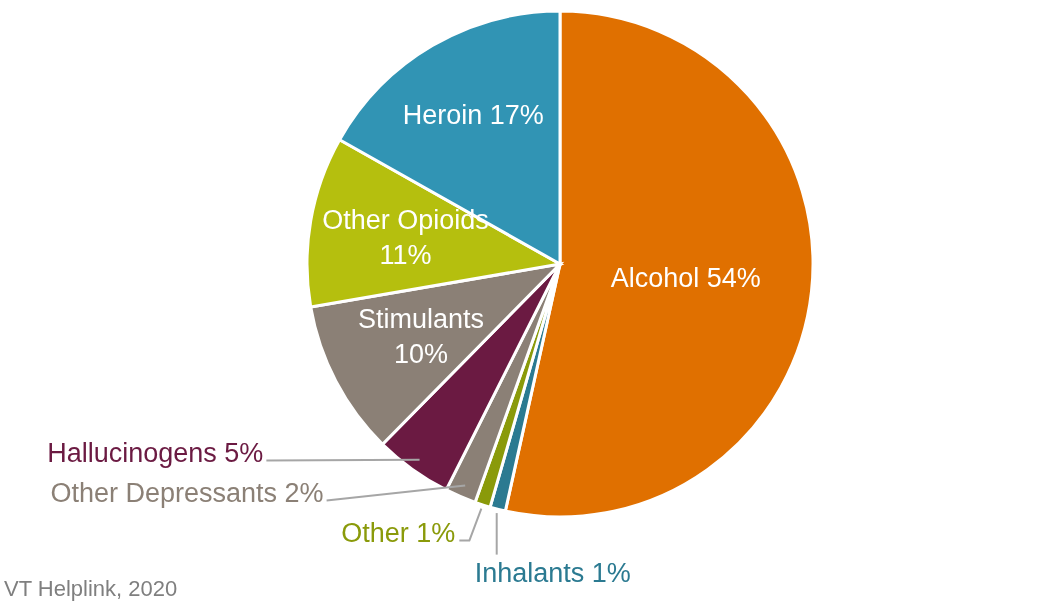  What do you see at coordinates (473, 115) in the screenshot?
I see `slice-label: Heroin 17%` at bounding box center [473, 115].